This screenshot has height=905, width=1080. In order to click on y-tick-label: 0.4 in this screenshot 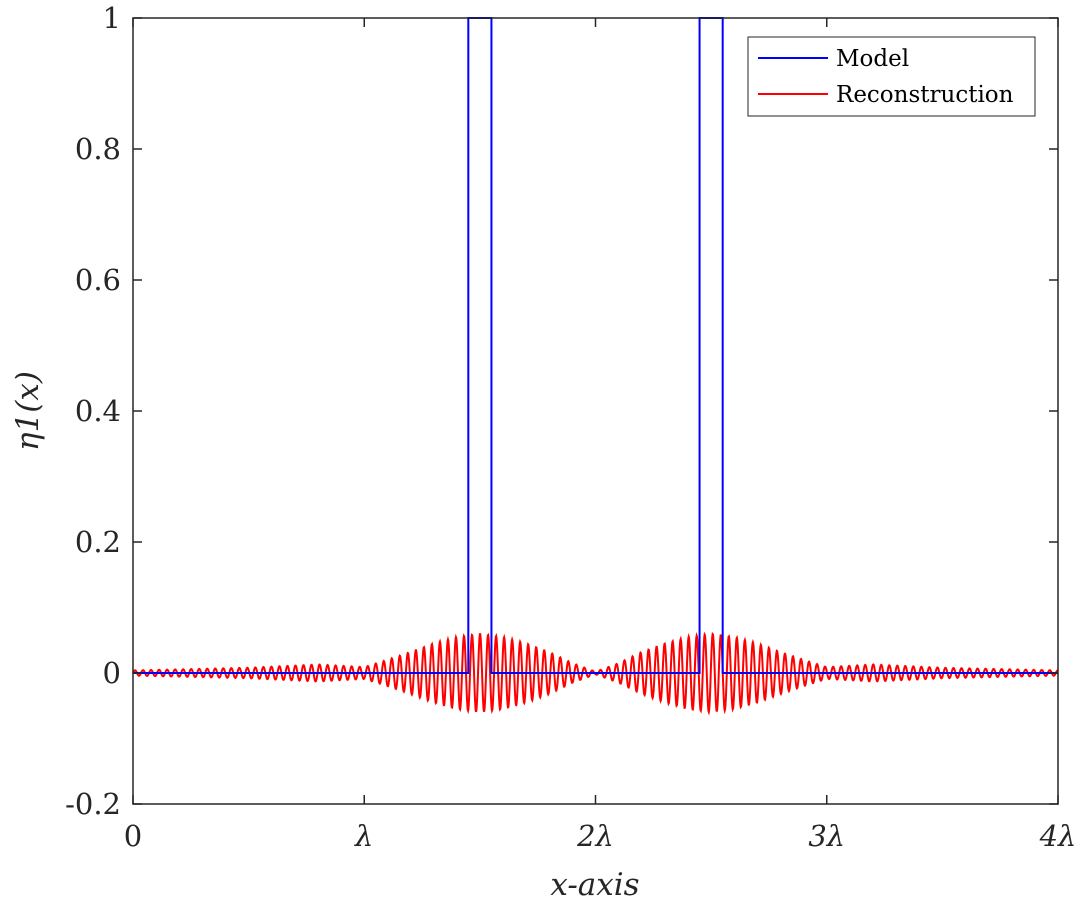, I will do `click(98, 411)`.